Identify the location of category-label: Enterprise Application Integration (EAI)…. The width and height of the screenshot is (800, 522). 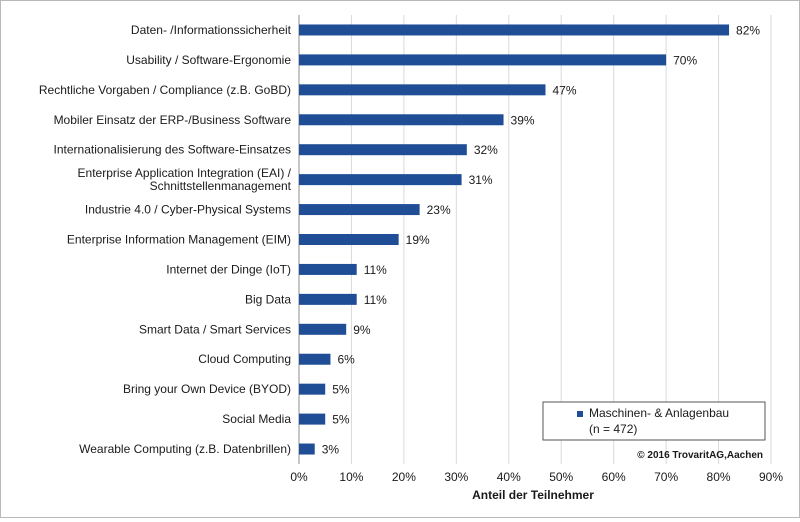
(185, 179).